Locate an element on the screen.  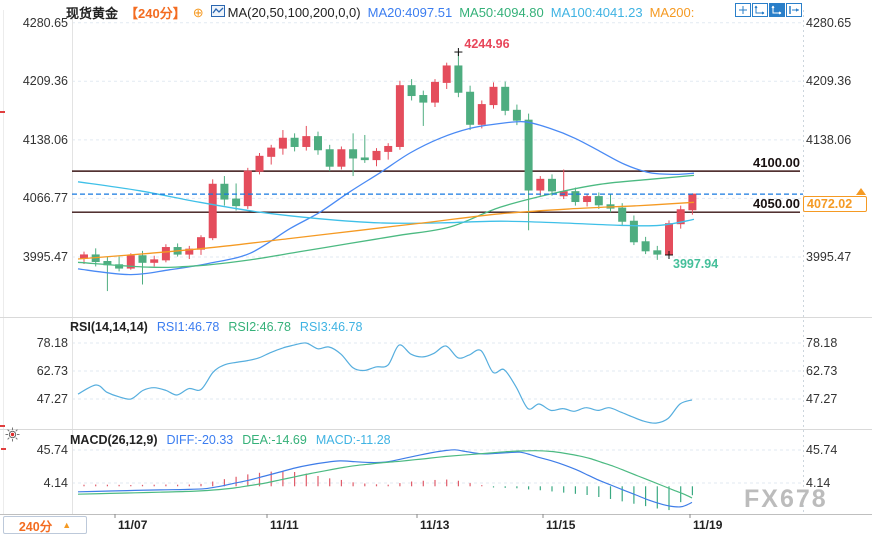
triangle-up-icon: ▲ is located at coordinates (67, 525).